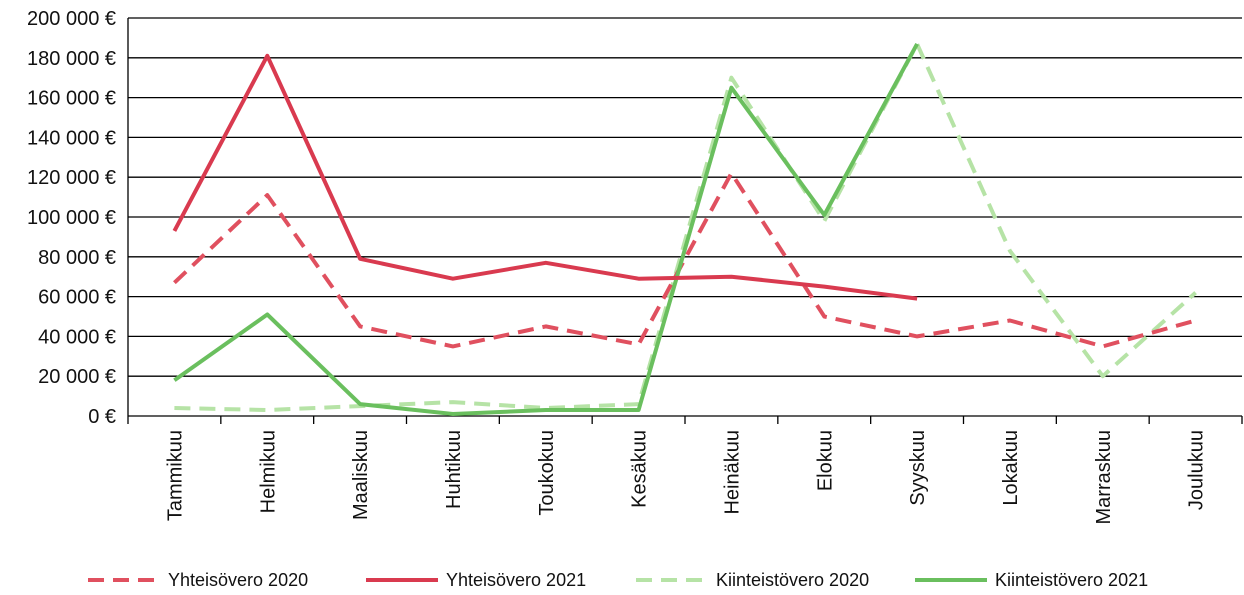  Describe the element at coordinates (516, 580) in the screenshot. I see `legend-label: Yhteisövero 2021` at that location.